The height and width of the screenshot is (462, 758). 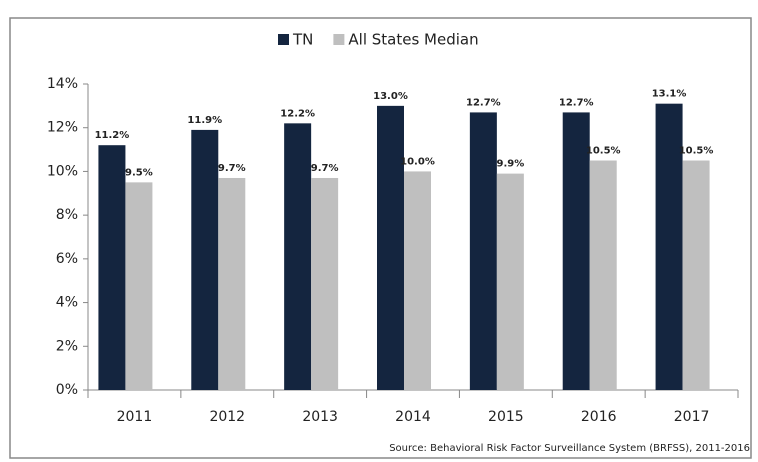 What do you see at coordinates (297, 113) in the screenshot?
I see `value-label: 12.2%` at bounding box center [297, 113].